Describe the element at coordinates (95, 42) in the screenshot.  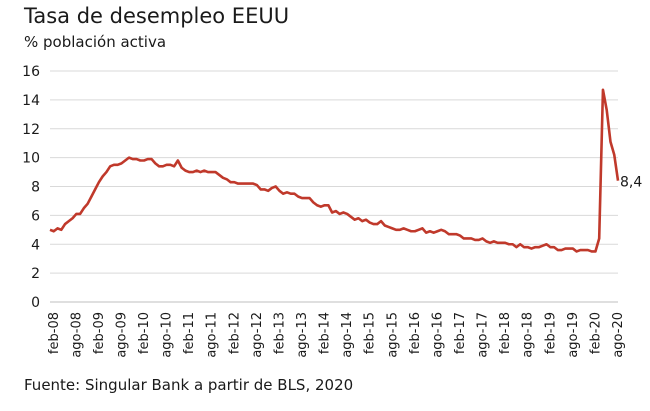
I see `chart-subtitle: % población activa` at that location.